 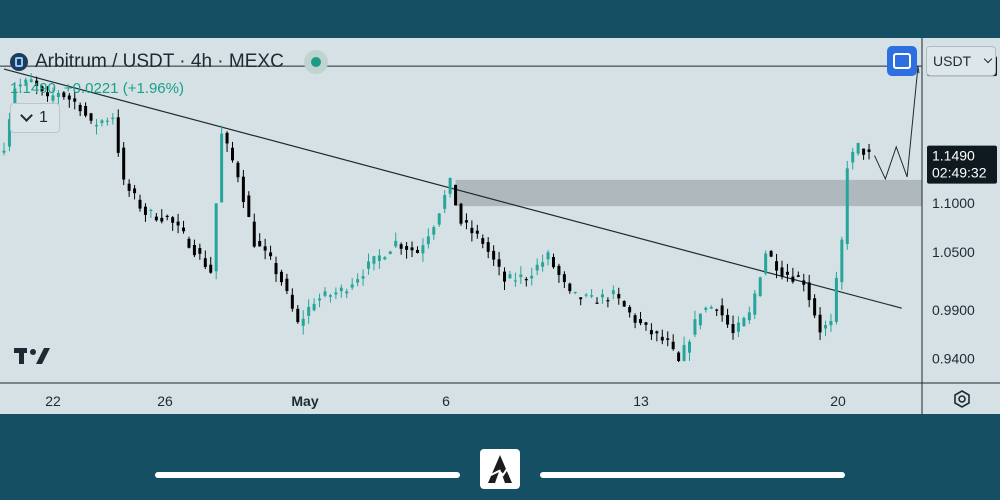 What do you see at coordinates (35, 118) in the screenshot?
I see `collapse-indicators-button: 1` at bounding box center [35, 118].